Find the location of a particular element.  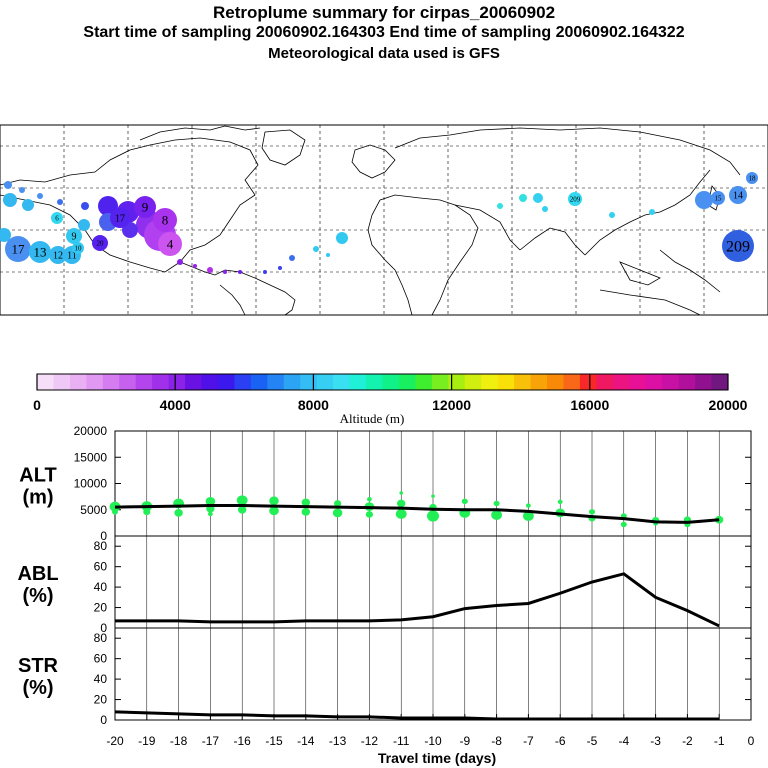

y-tick-label: 10000 is located at coordinates (91, 484).